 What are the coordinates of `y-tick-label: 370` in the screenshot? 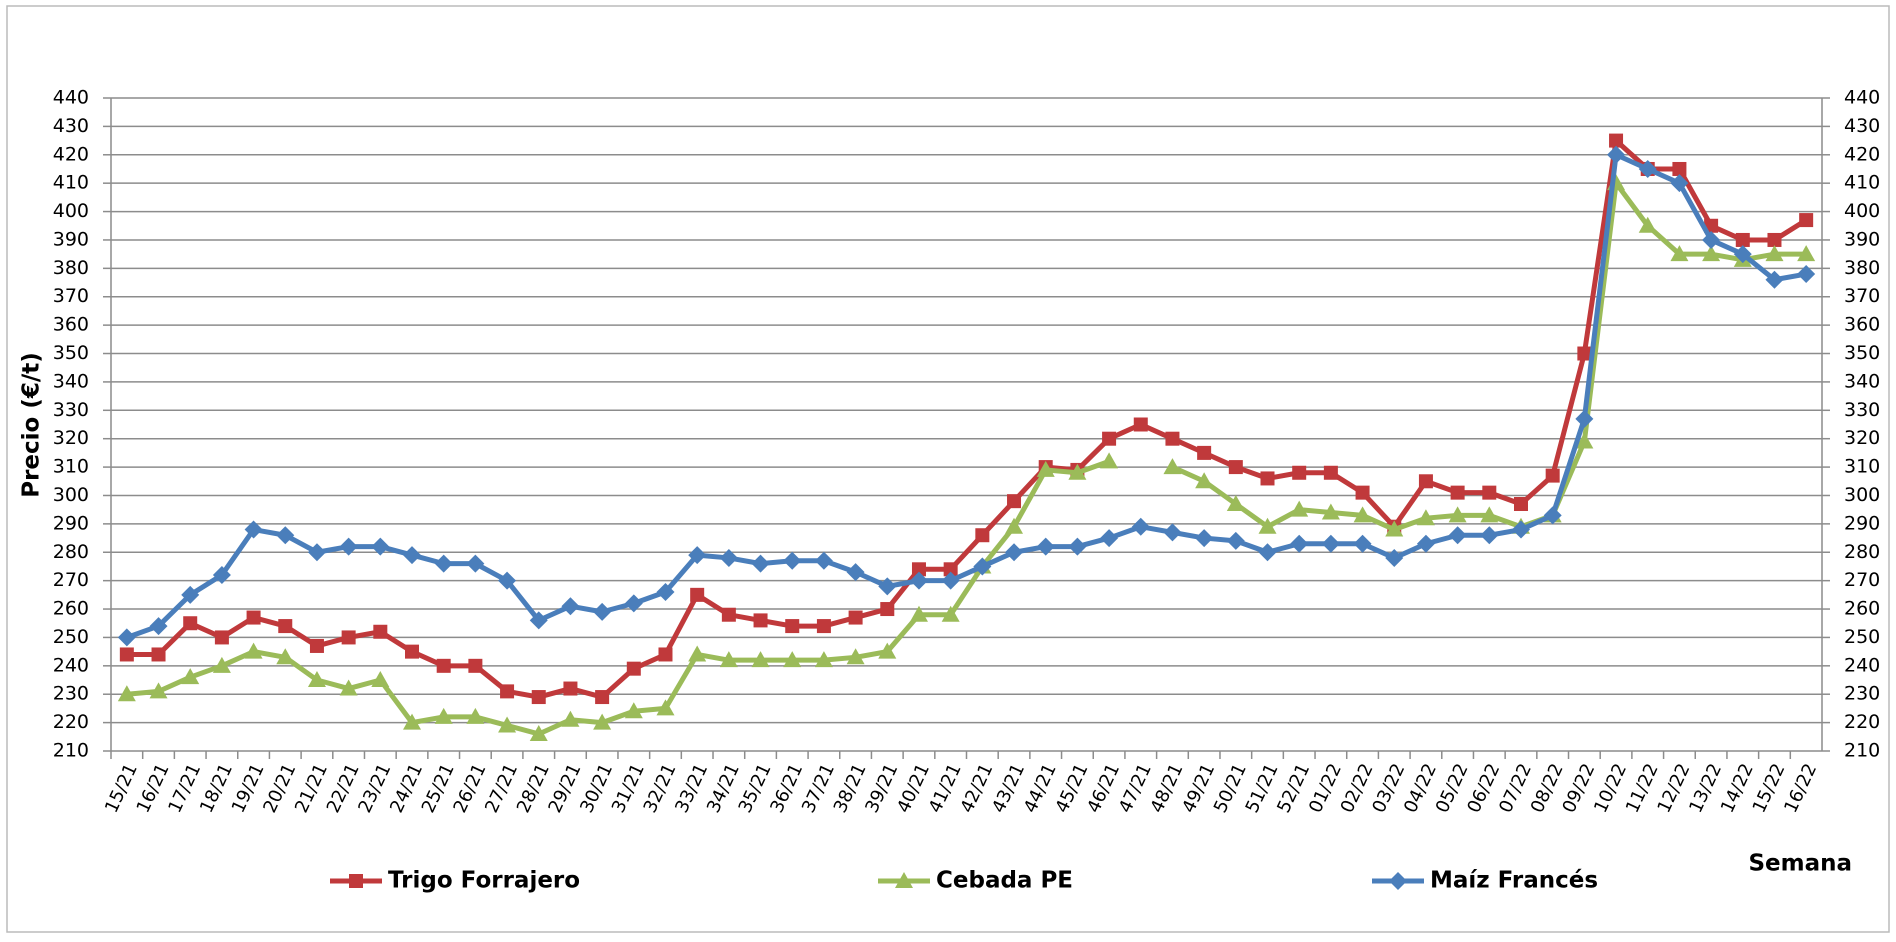 It's located at (71, 296).